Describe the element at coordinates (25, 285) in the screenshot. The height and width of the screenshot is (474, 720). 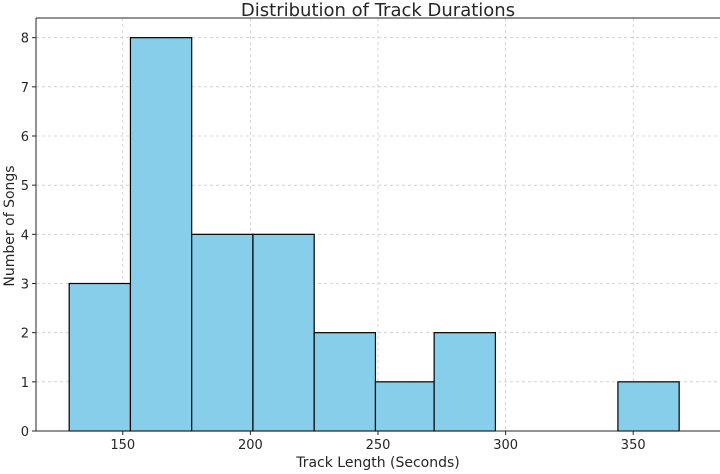
I see `y-tick-label: 3` at that location.